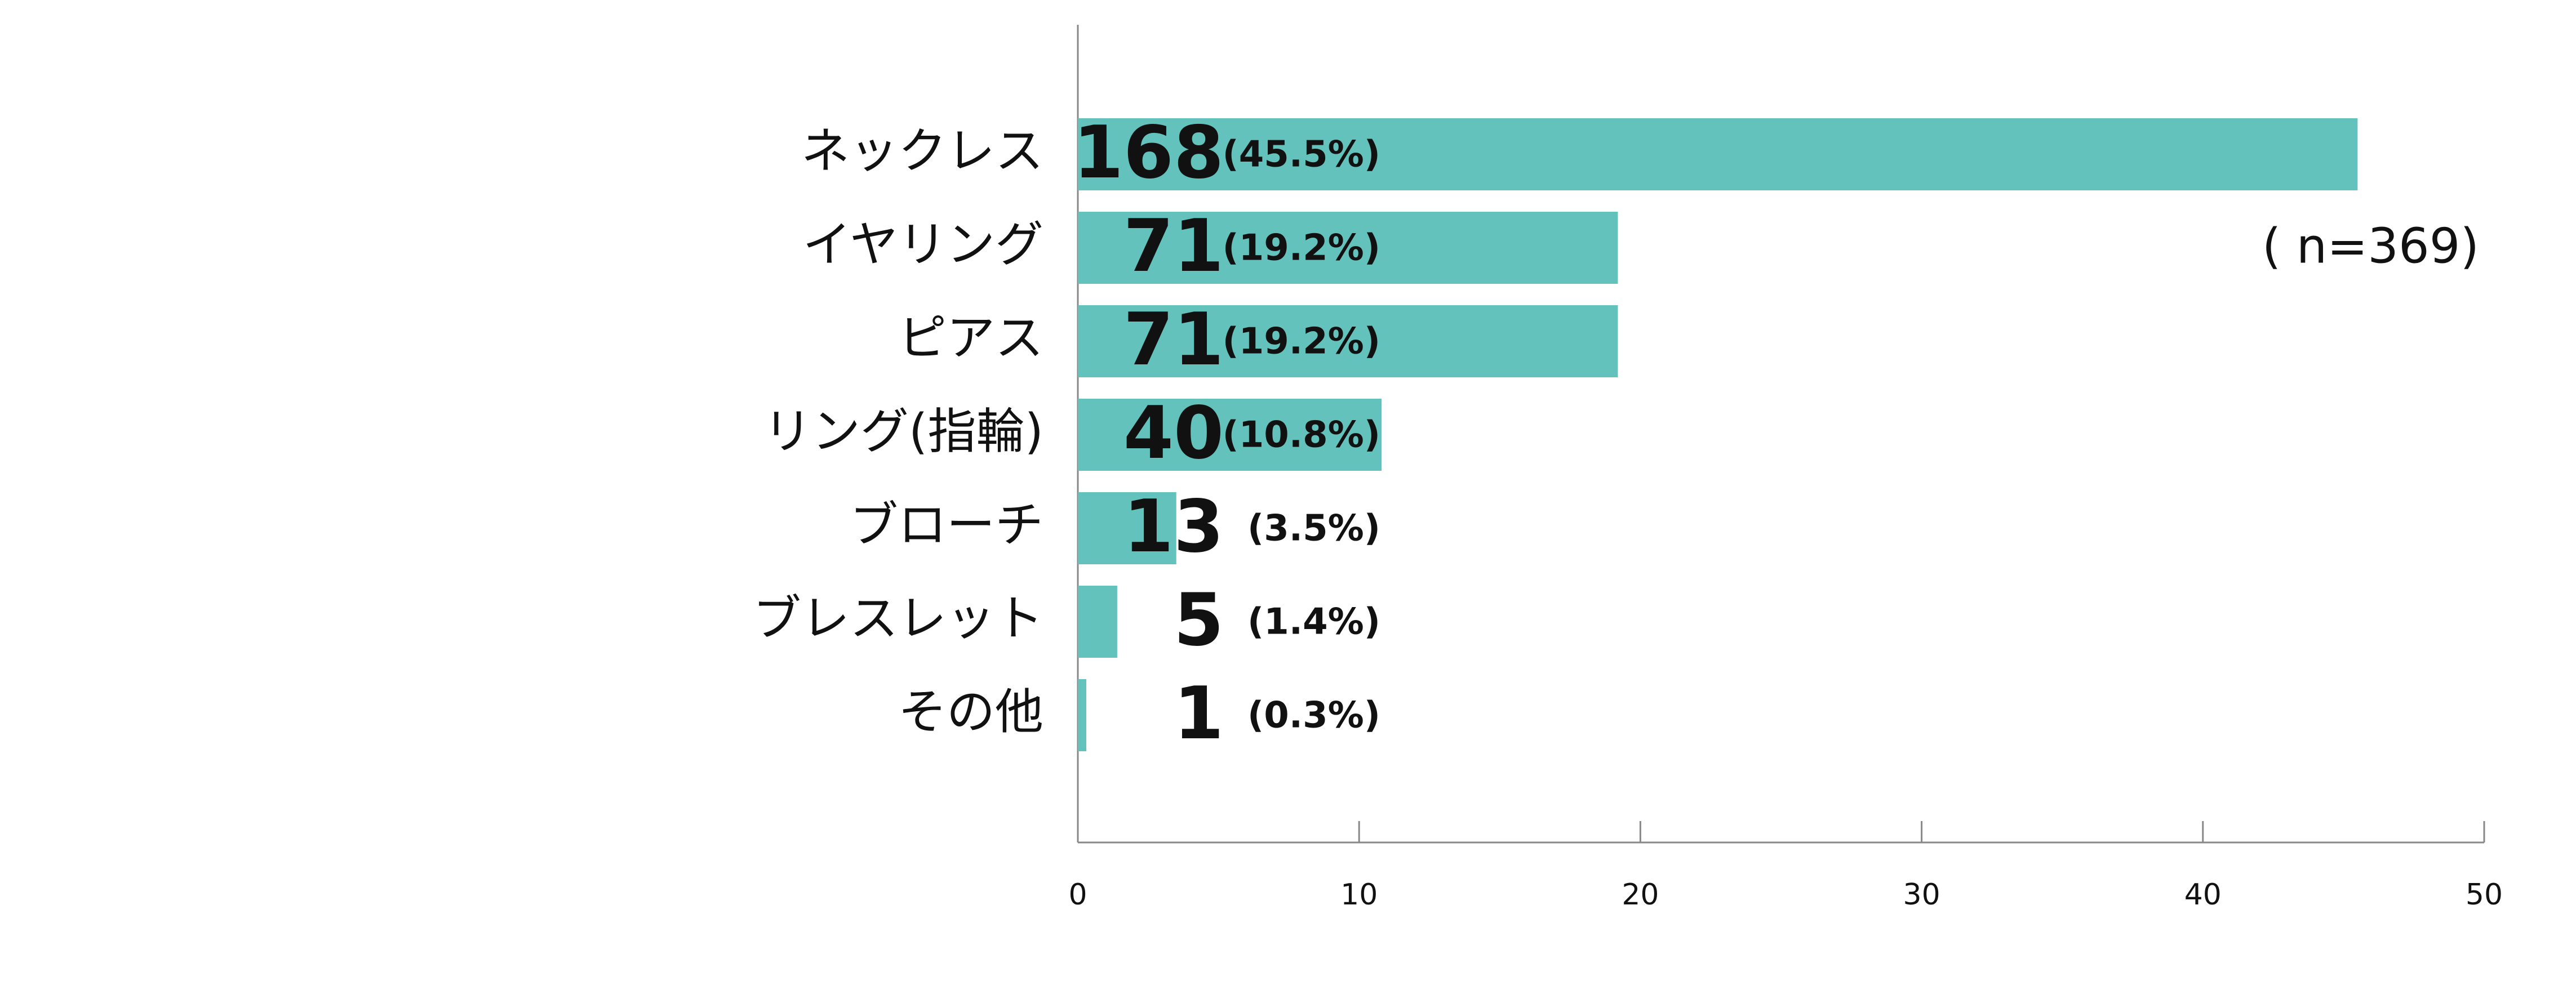  What do you see at coordinates (1921, 895) in the screenshot?
I see `x-tick-label: 30` at bounding box center [1921, 895].